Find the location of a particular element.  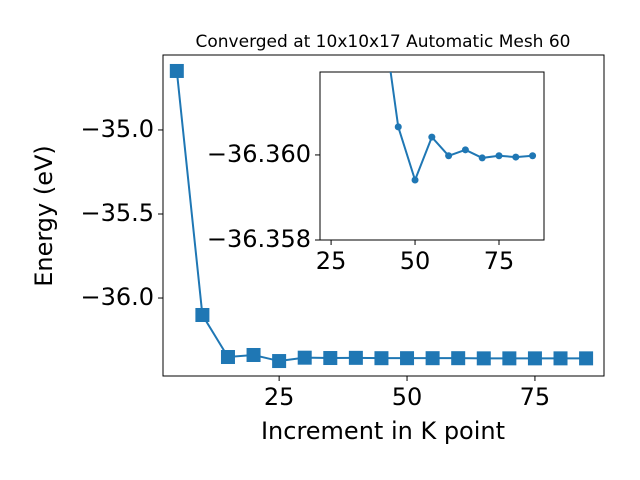

series-line is located at coordinates (461, 128).